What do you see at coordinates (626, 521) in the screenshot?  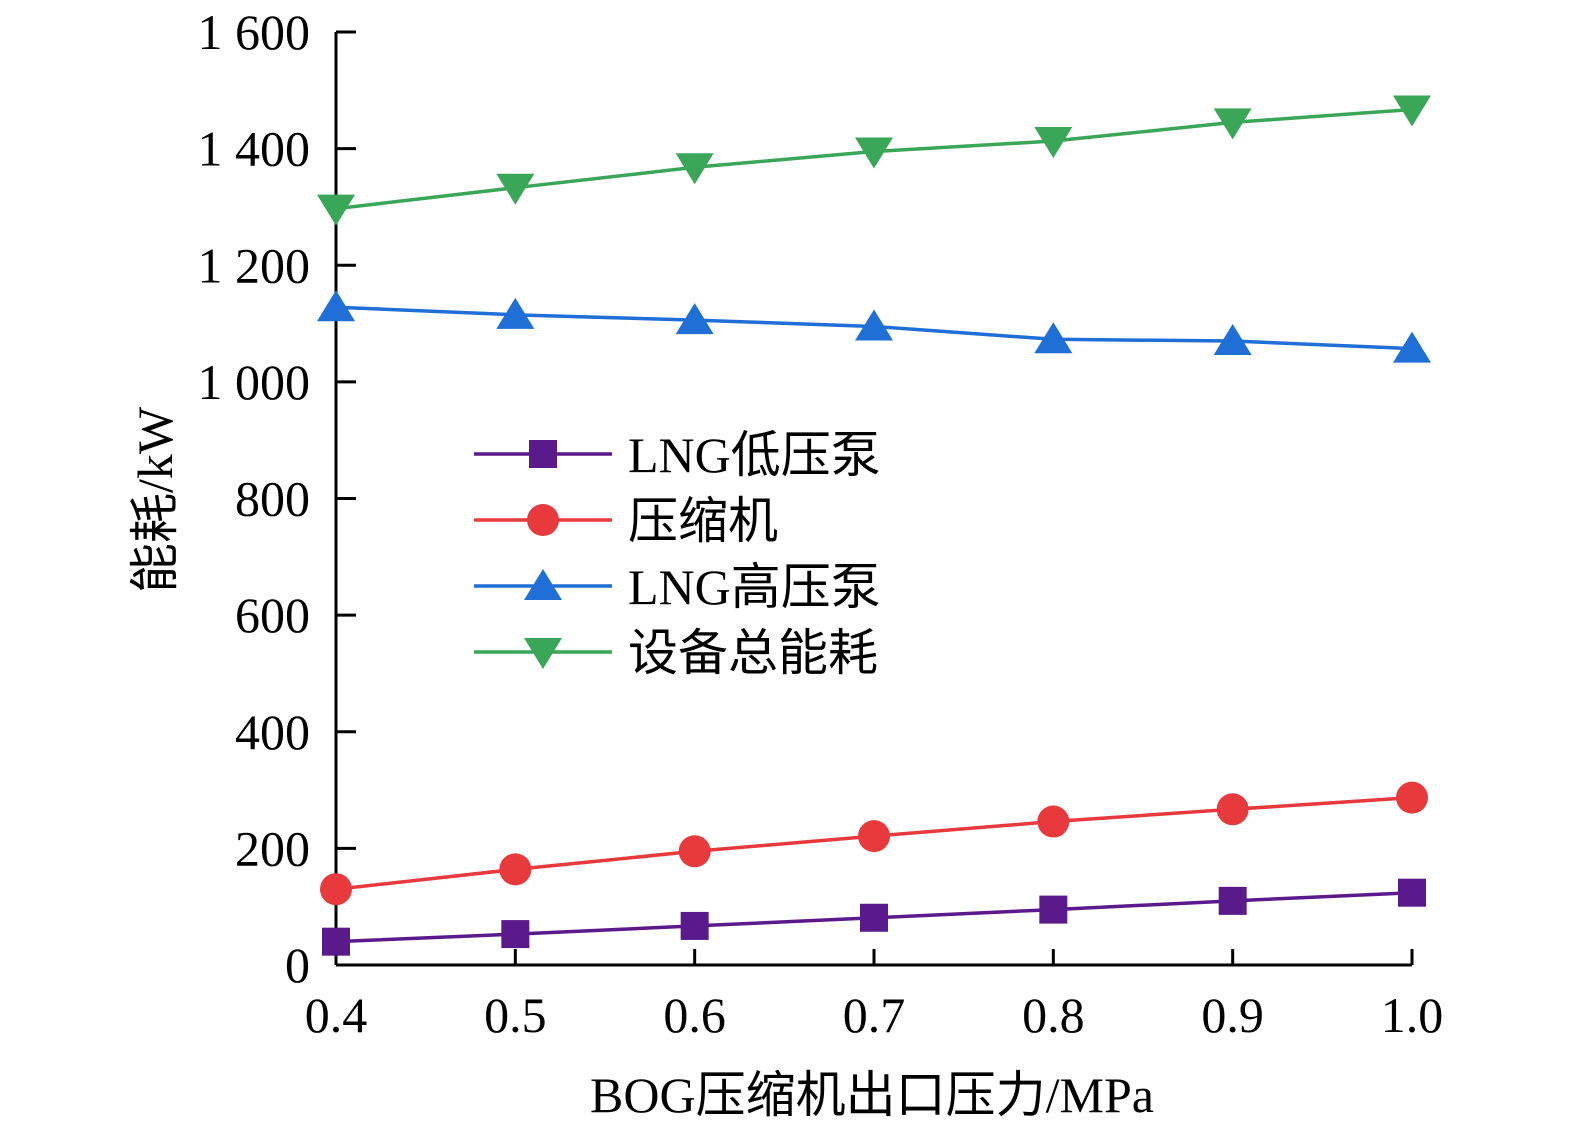 I see `legend-item: 压缩机` at bounding box center [626, 521].